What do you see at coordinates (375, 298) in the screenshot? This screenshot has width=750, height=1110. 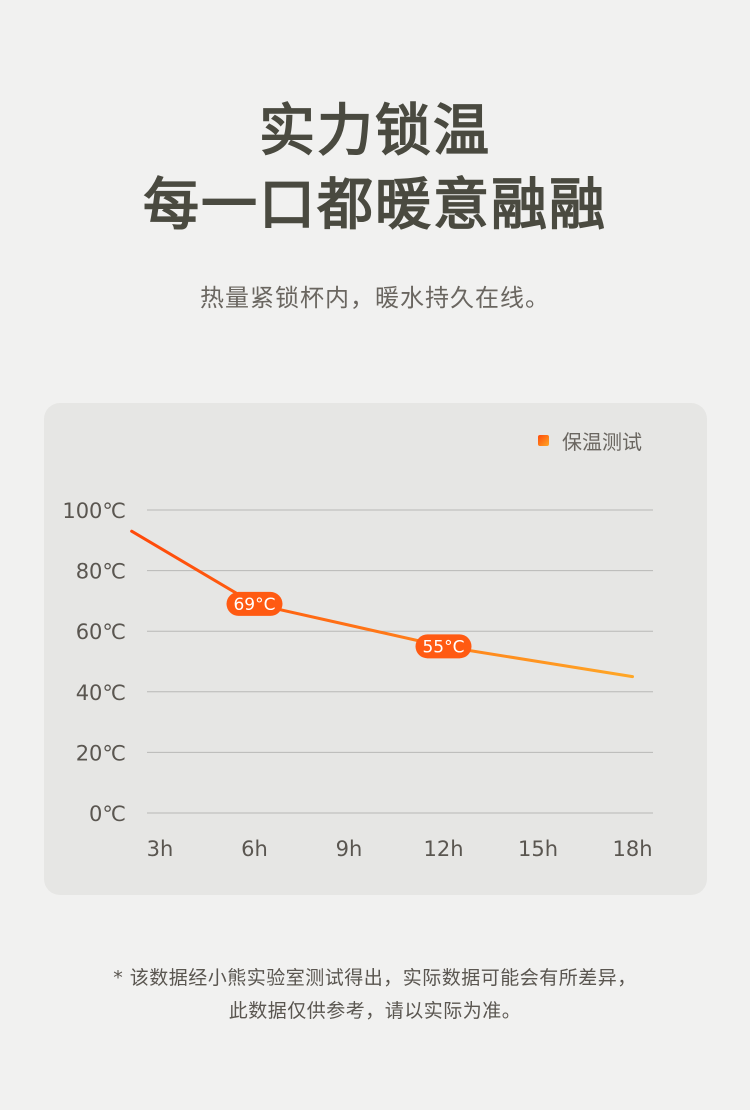 I see `subtitle: 热量紧锁杯内，暖水持久在线。` at bounding box center [375, 298].